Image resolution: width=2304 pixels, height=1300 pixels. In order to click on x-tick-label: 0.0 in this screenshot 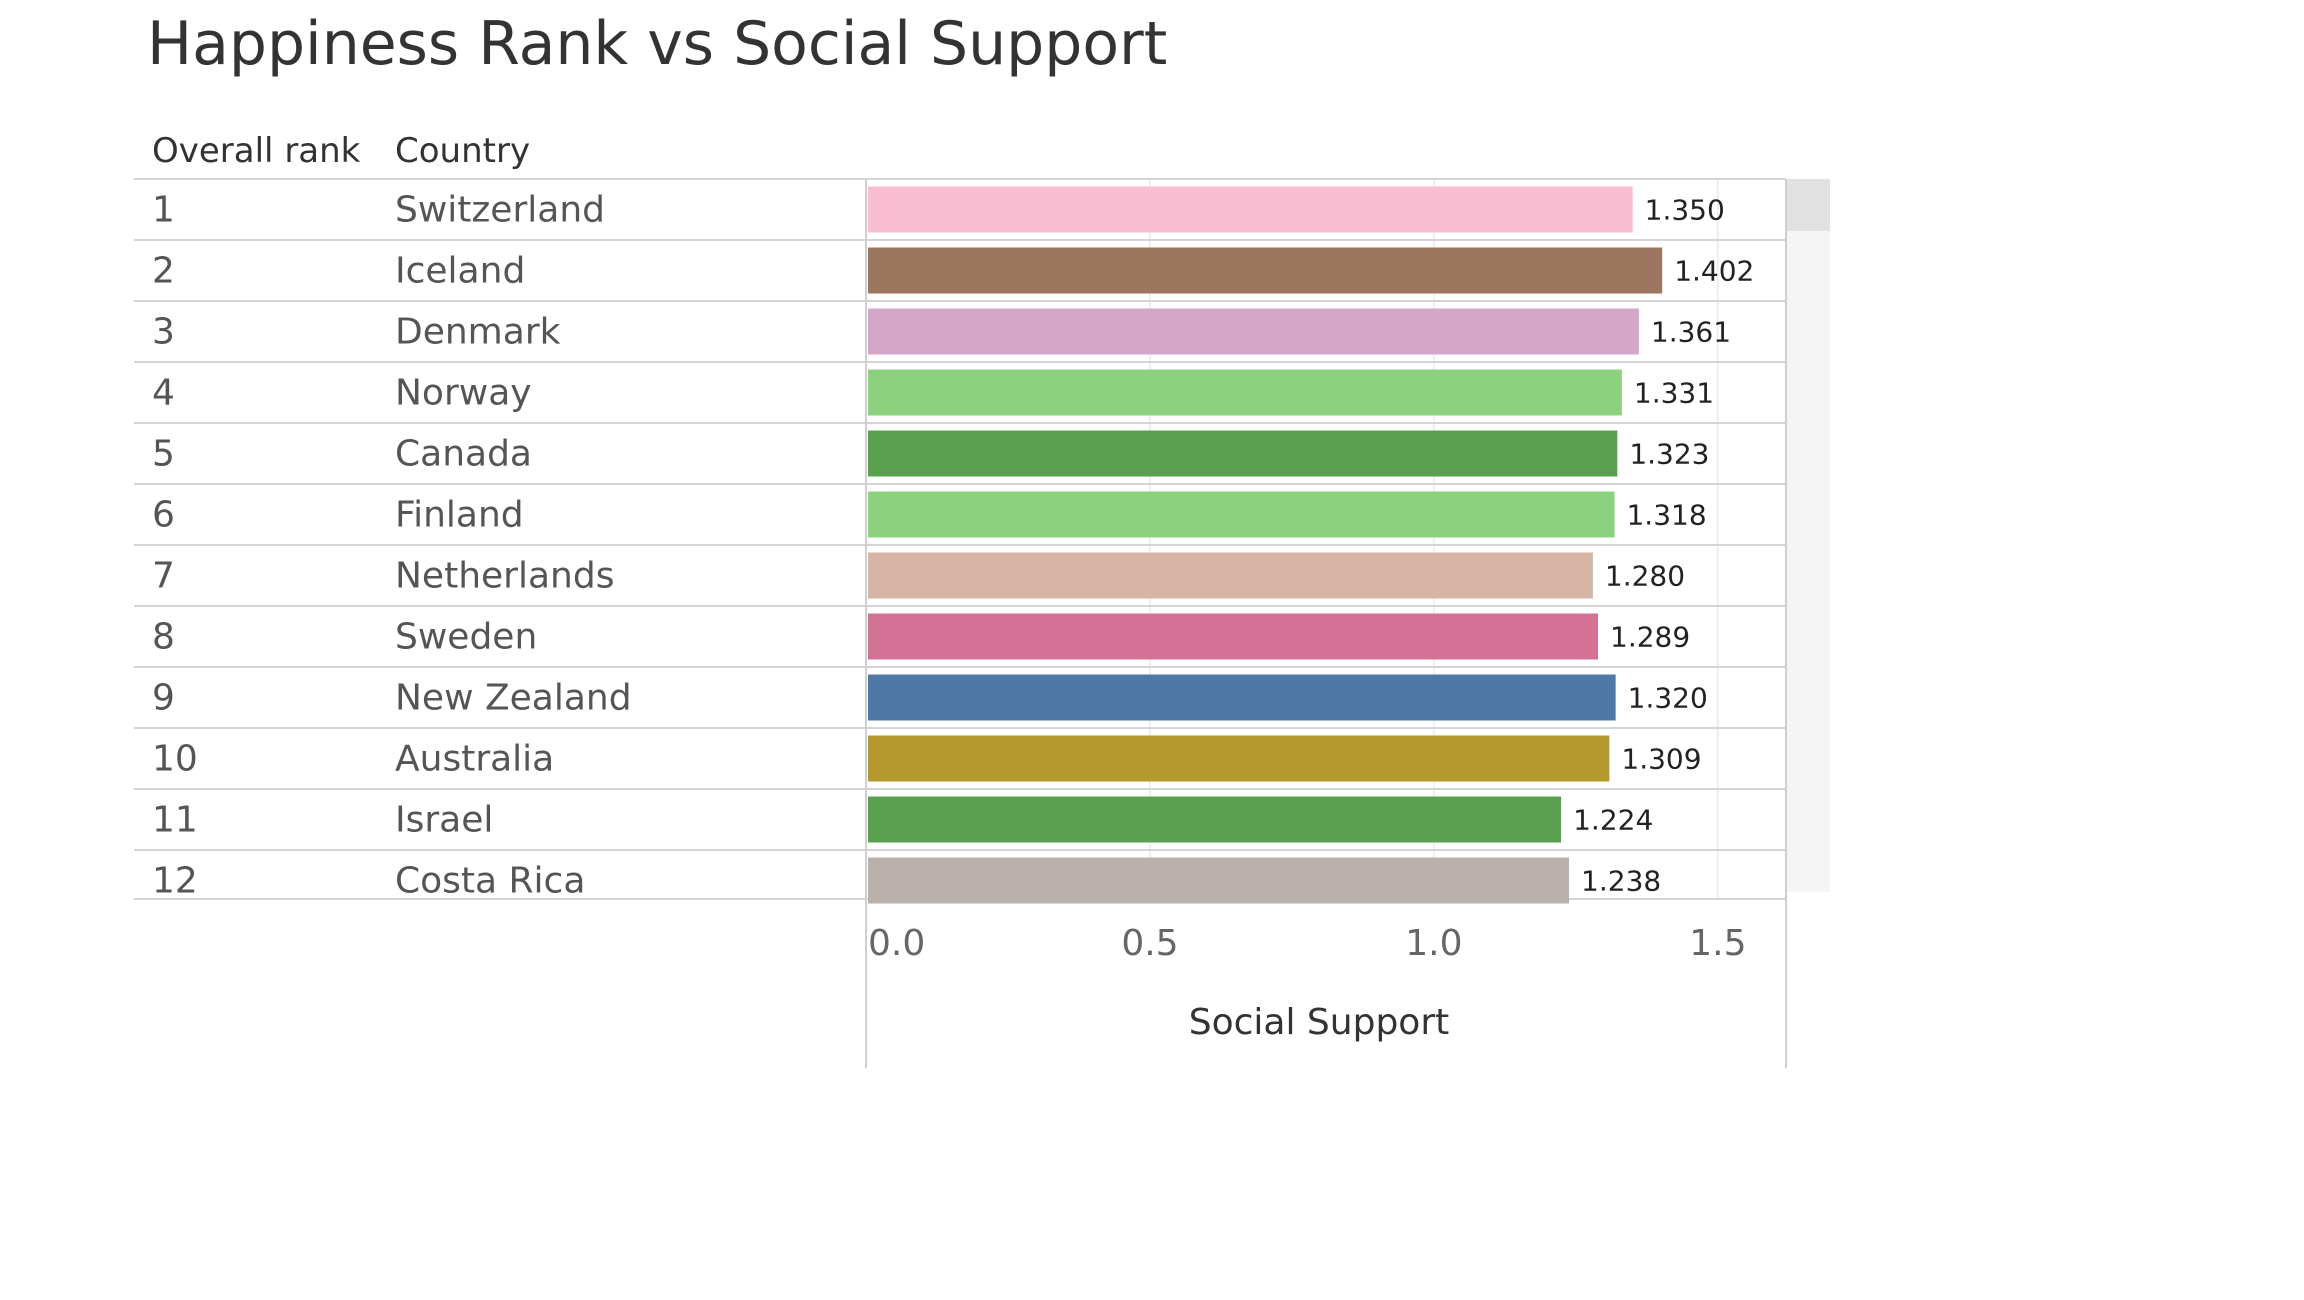, I will do `click(896, 943)`.